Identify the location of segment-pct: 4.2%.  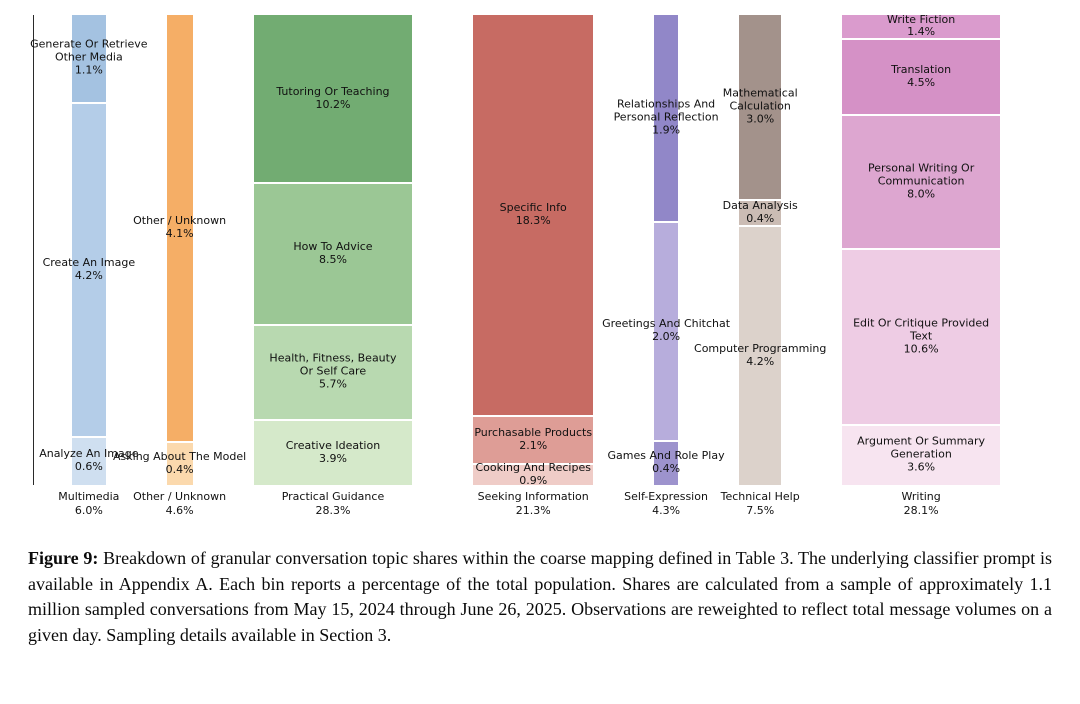
(760, 362).